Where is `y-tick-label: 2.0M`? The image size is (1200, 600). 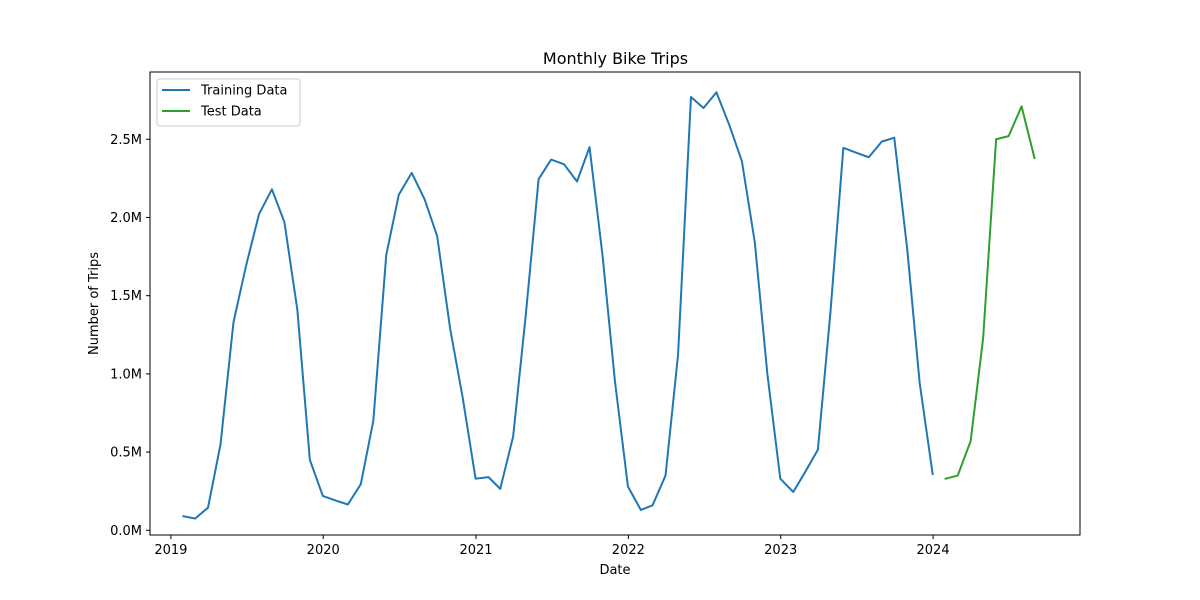 y-tick-label: 2.0M is located at coordinates (126, 218).